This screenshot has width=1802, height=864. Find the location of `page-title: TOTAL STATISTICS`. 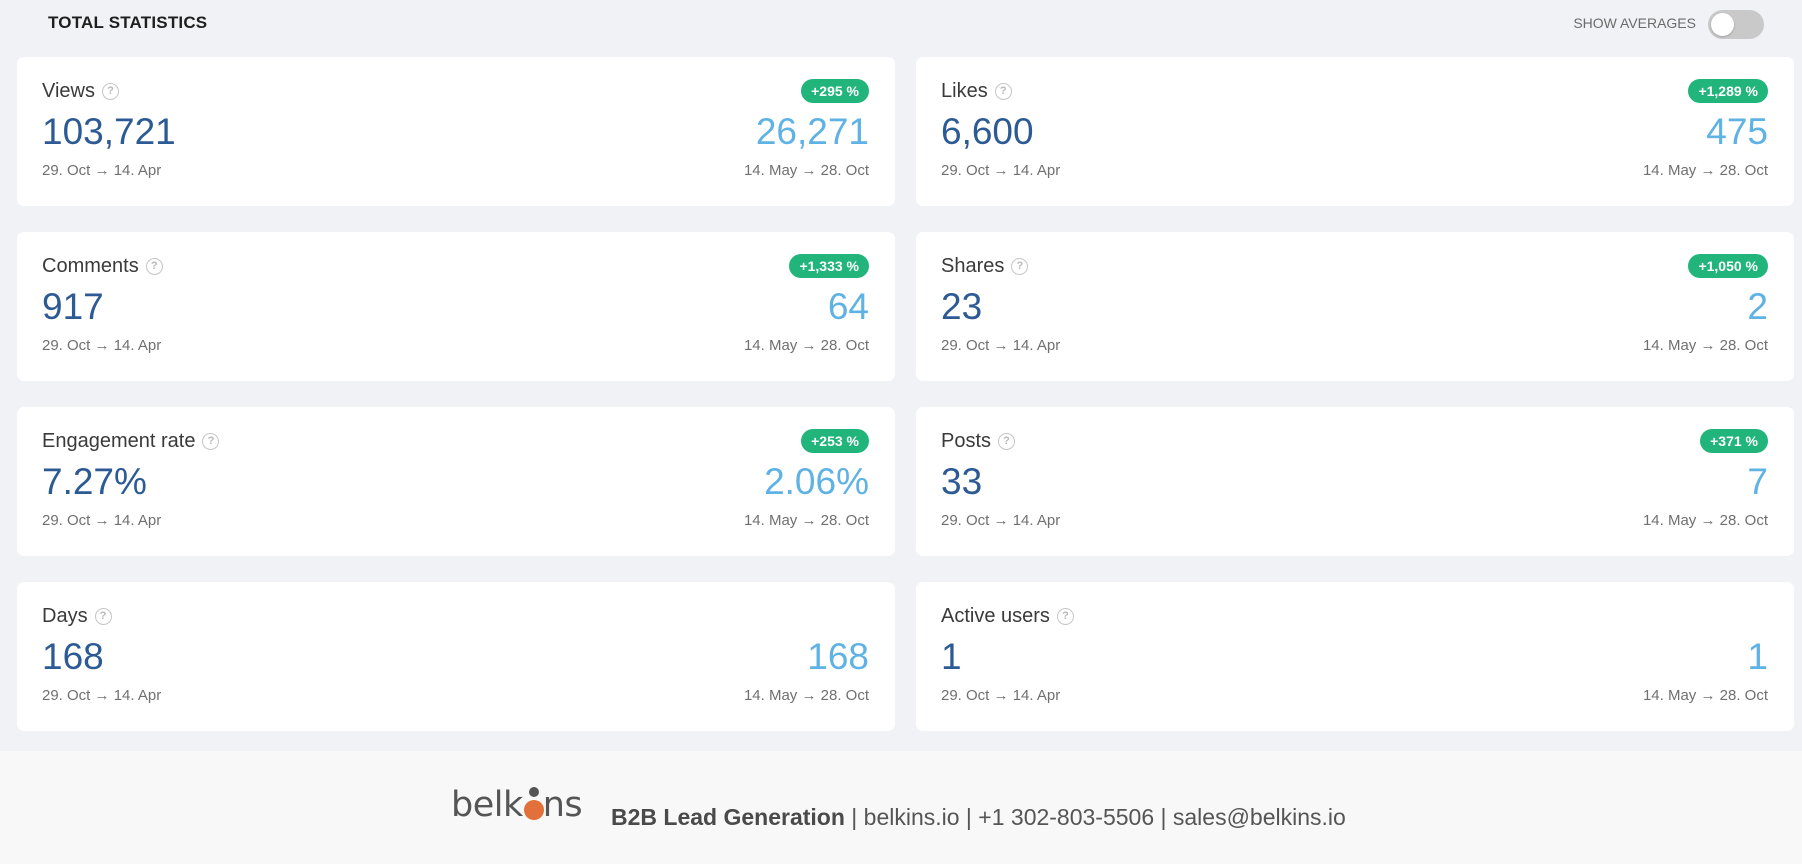

page-title: TOTAL STATISTICS is located at coordinates (128, 22).